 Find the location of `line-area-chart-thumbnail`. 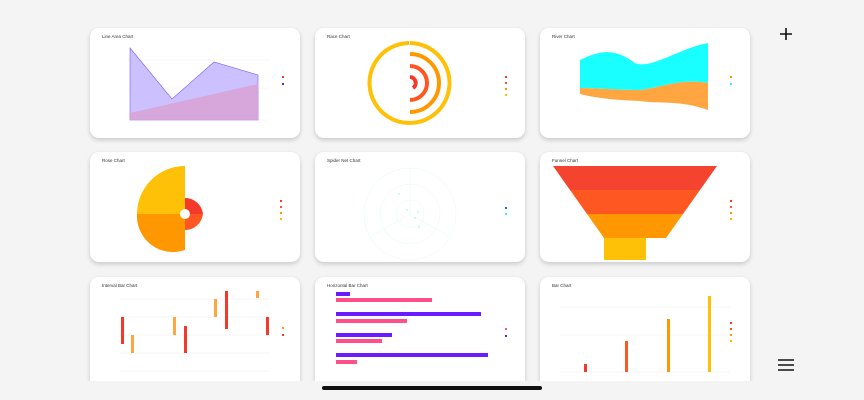

line-area-chart-thumbnail is located at coordinates (206, 84).